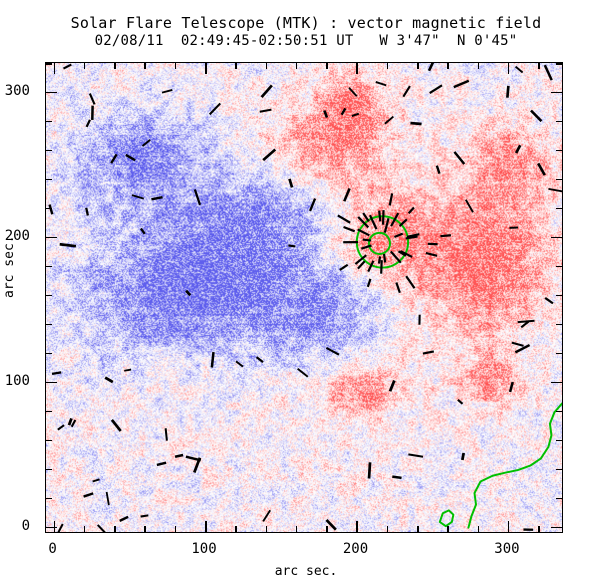  What do you see at coordinates (9, 266) in the screenshot?
I see `y-axis-title: arc sec.` at bounding box center [9, 266].